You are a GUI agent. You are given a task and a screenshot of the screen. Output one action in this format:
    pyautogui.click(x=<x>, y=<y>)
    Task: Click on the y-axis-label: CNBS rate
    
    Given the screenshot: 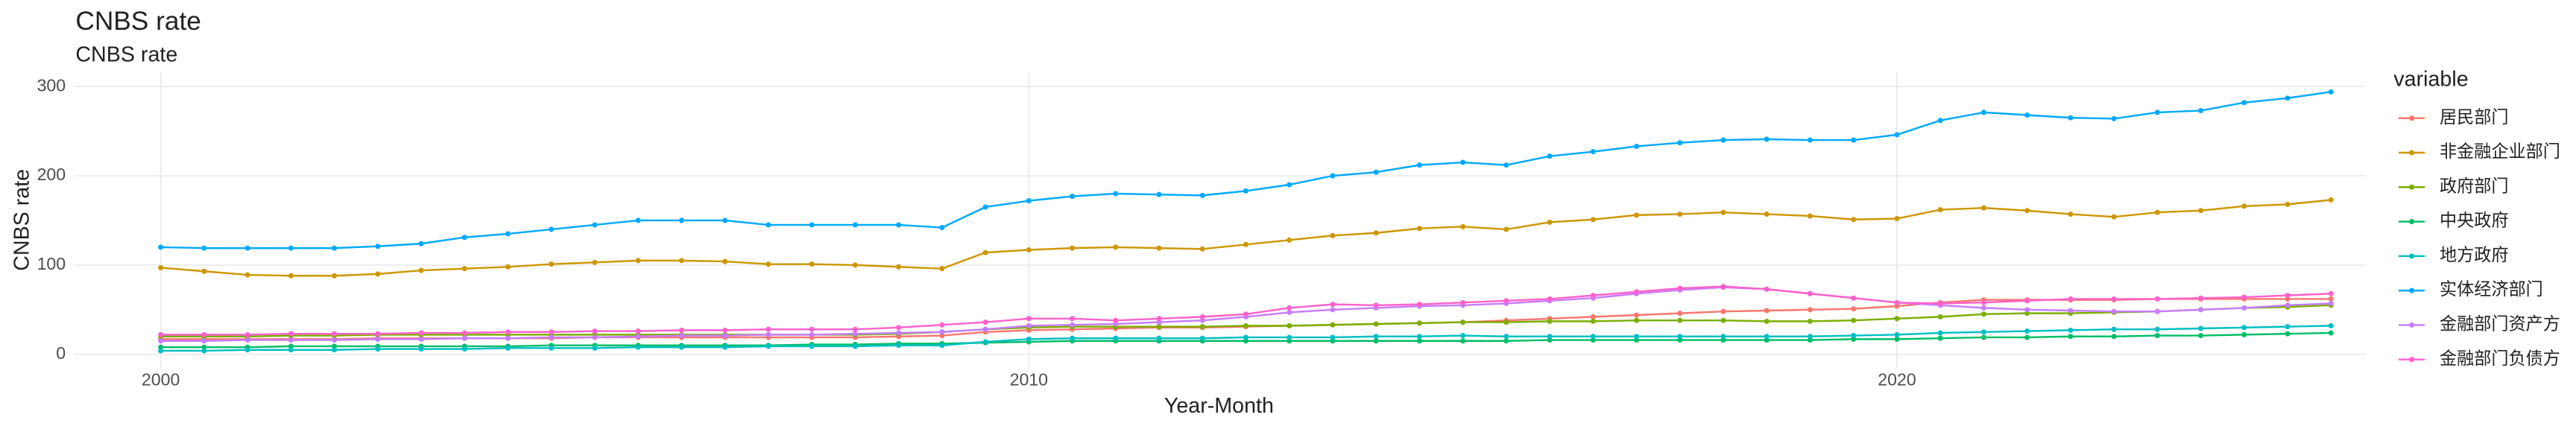 What is the action you would take?
    pyautogui.click(x=22, y=220)
    